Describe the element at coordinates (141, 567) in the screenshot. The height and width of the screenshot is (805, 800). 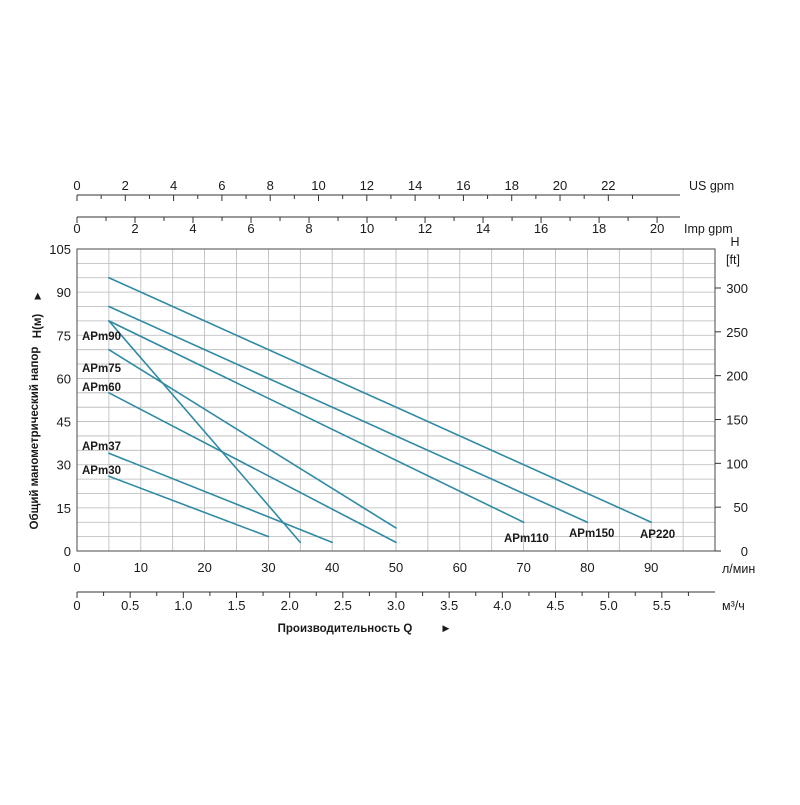
I see `x-tick-label: 10` at that location.